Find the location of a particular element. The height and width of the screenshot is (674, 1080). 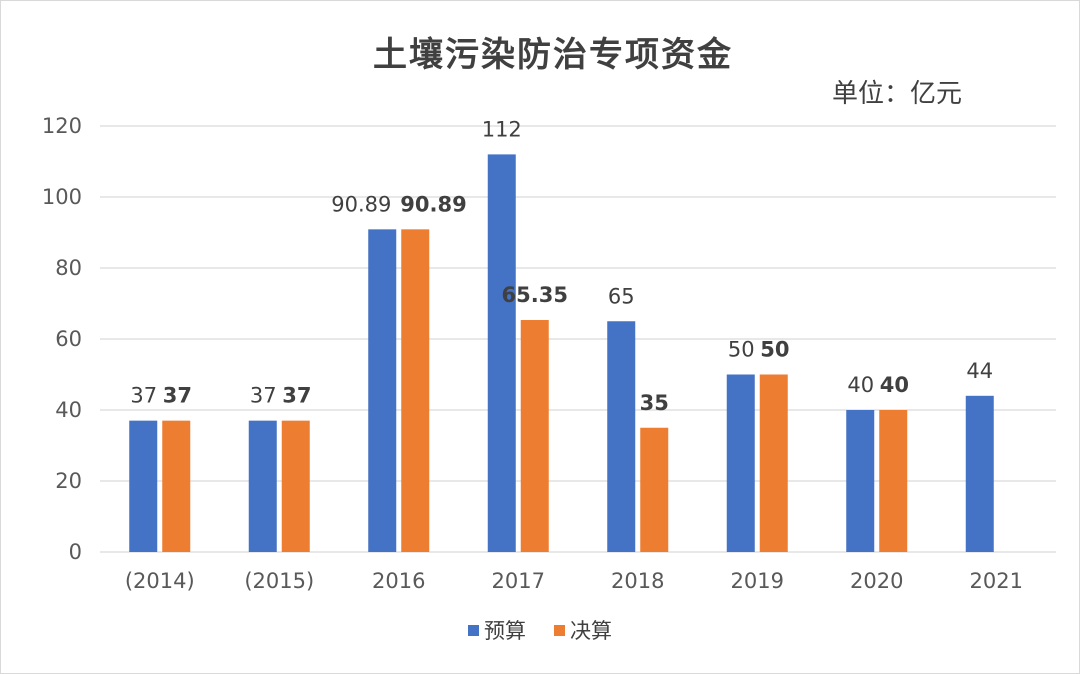

data-label-budget: 50 is located at coordinates (741, 350).